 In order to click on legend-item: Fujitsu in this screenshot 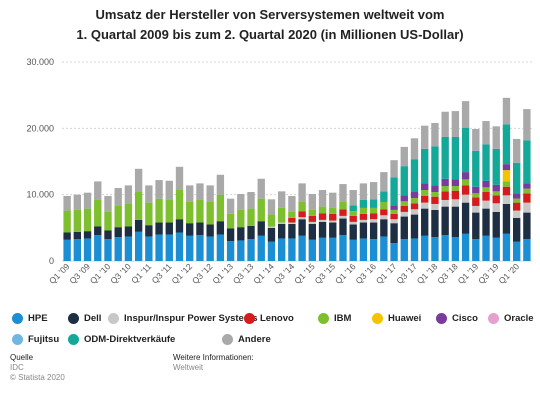, I will do `click(35, 339)`.